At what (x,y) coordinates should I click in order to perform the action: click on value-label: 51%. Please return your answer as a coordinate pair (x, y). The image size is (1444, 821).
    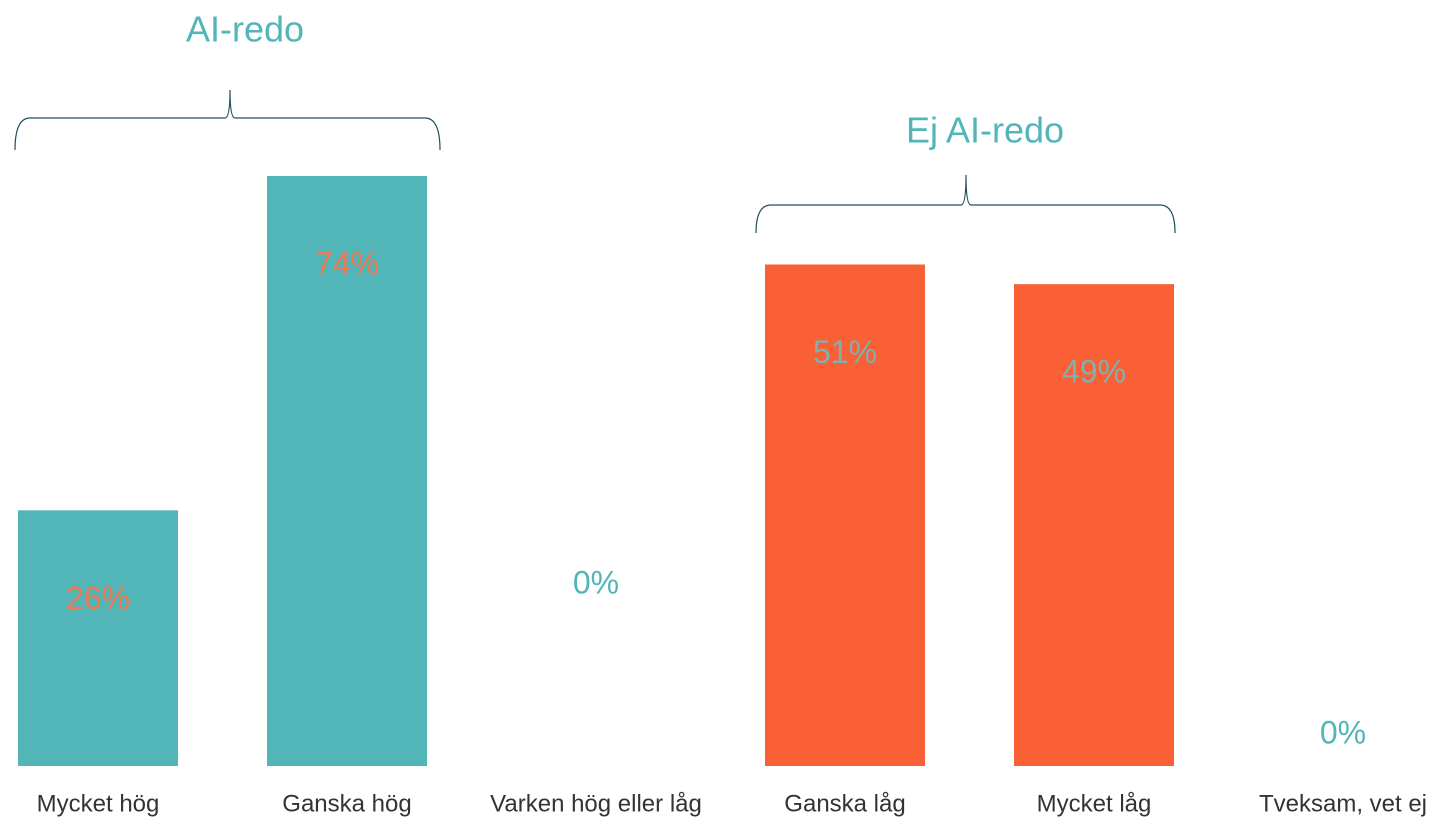
    Looking at the image, I should click on (845, 352).